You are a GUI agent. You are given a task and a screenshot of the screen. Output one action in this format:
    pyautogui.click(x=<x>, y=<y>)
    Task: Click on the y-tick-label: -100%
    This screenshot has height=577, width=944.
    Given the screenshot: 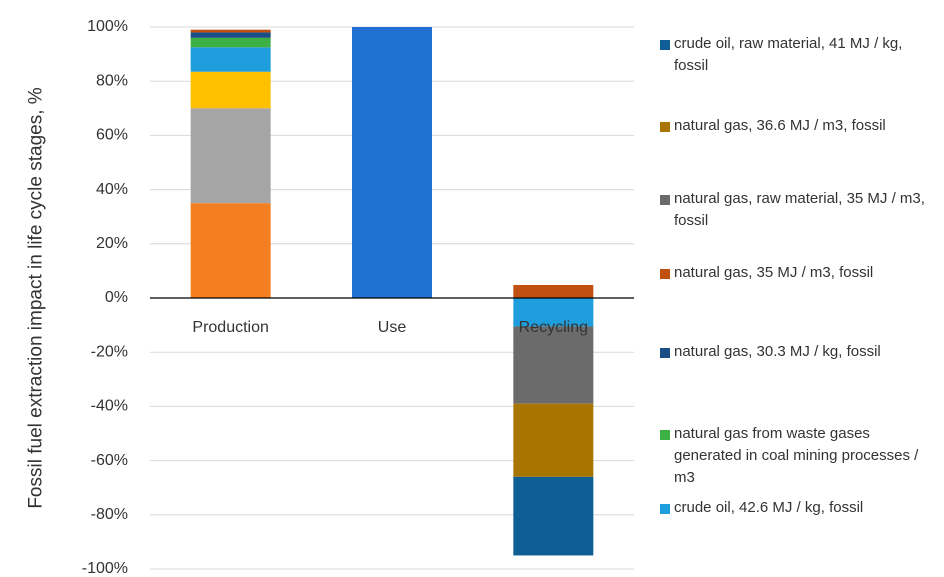 What is the action you would take?
    pyautogui.click(x=105, y=568)
    